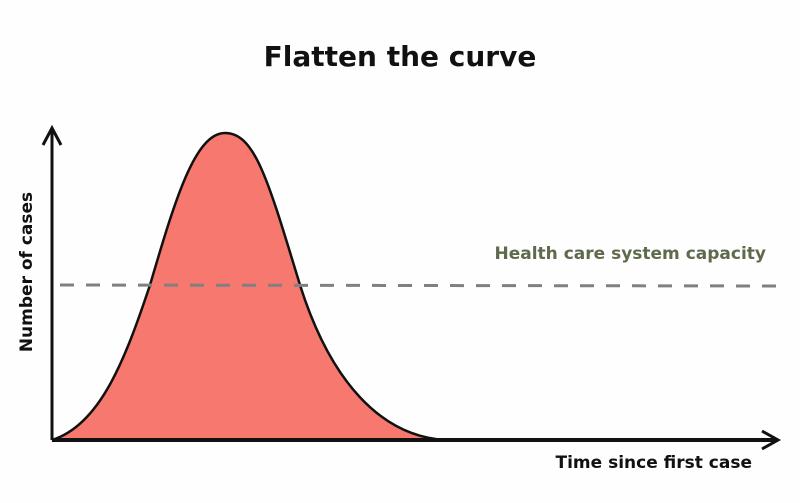  What do you see at coordinates (419, 285) in the screenshot?
I see `capacity-line` at bounding box center [419, 285].